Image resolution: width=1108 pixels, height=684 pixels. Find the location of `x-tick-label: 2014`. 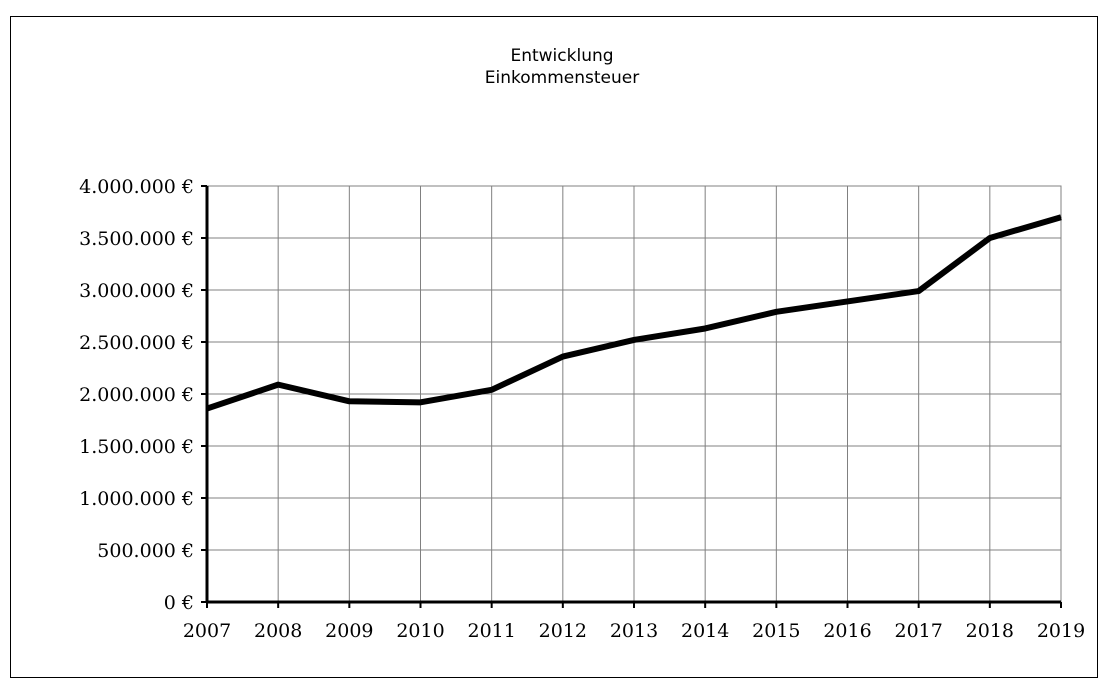

x-tick-label: 2014 is located at coordinates (705, 631).